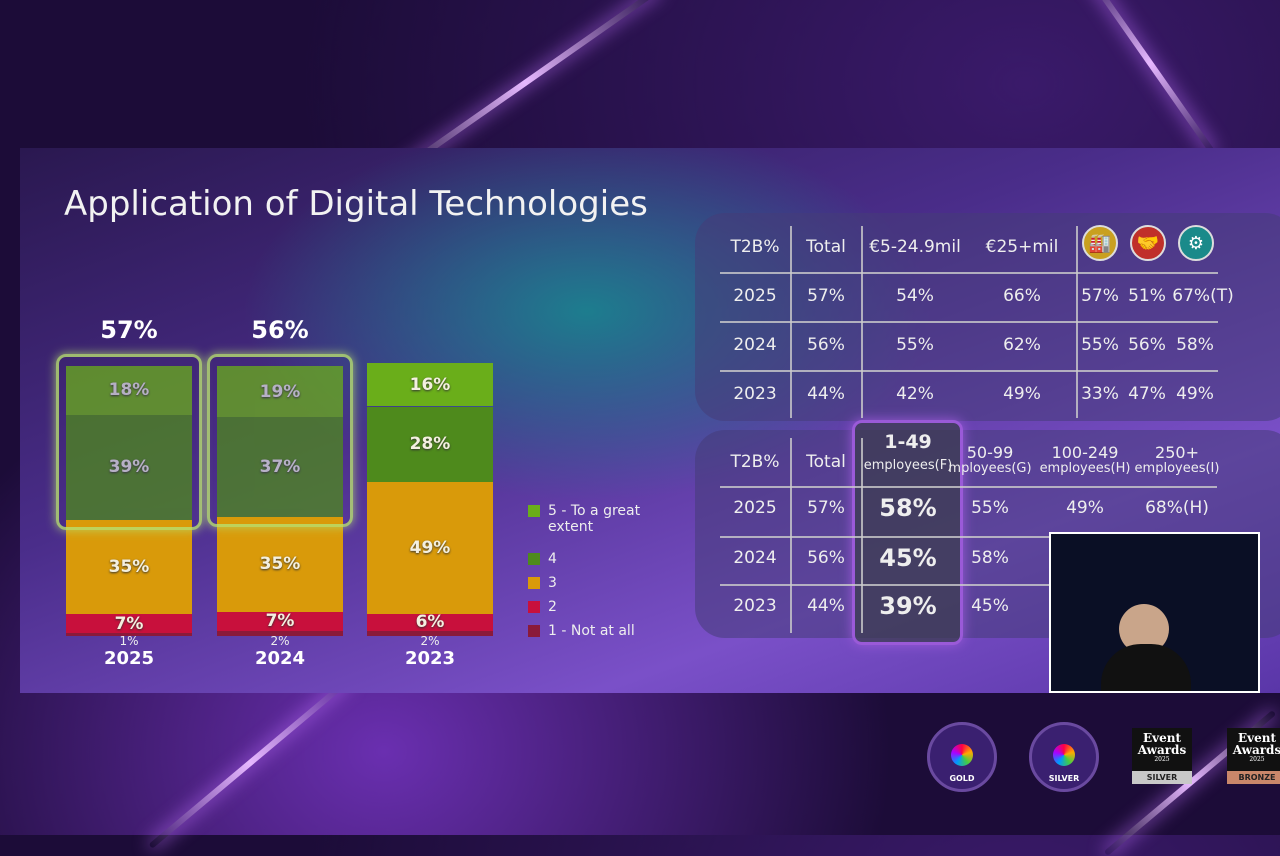 This screenshot has height=856, width=1280. I want to click on table-cell: 68%(H), so click(1177, 508).